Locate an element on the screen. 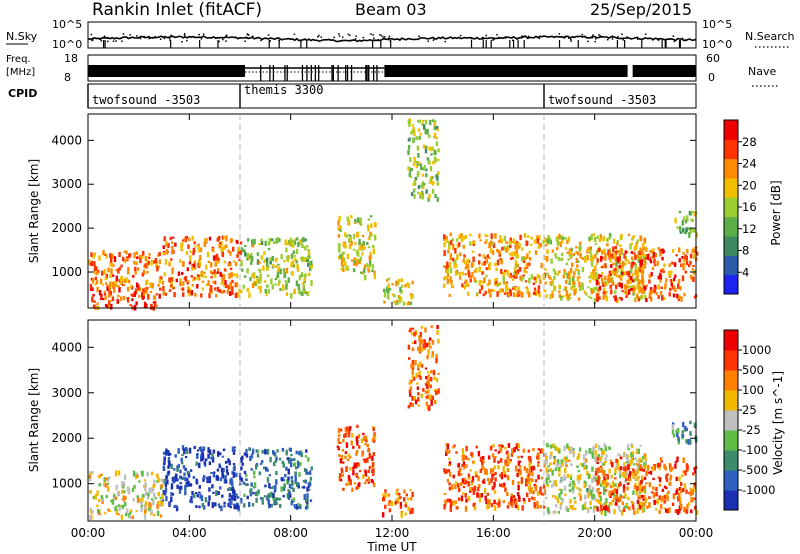 This screenshot has height=554, width=800. colorbar-tick-label: 100 is located at coordinates (753, 390).